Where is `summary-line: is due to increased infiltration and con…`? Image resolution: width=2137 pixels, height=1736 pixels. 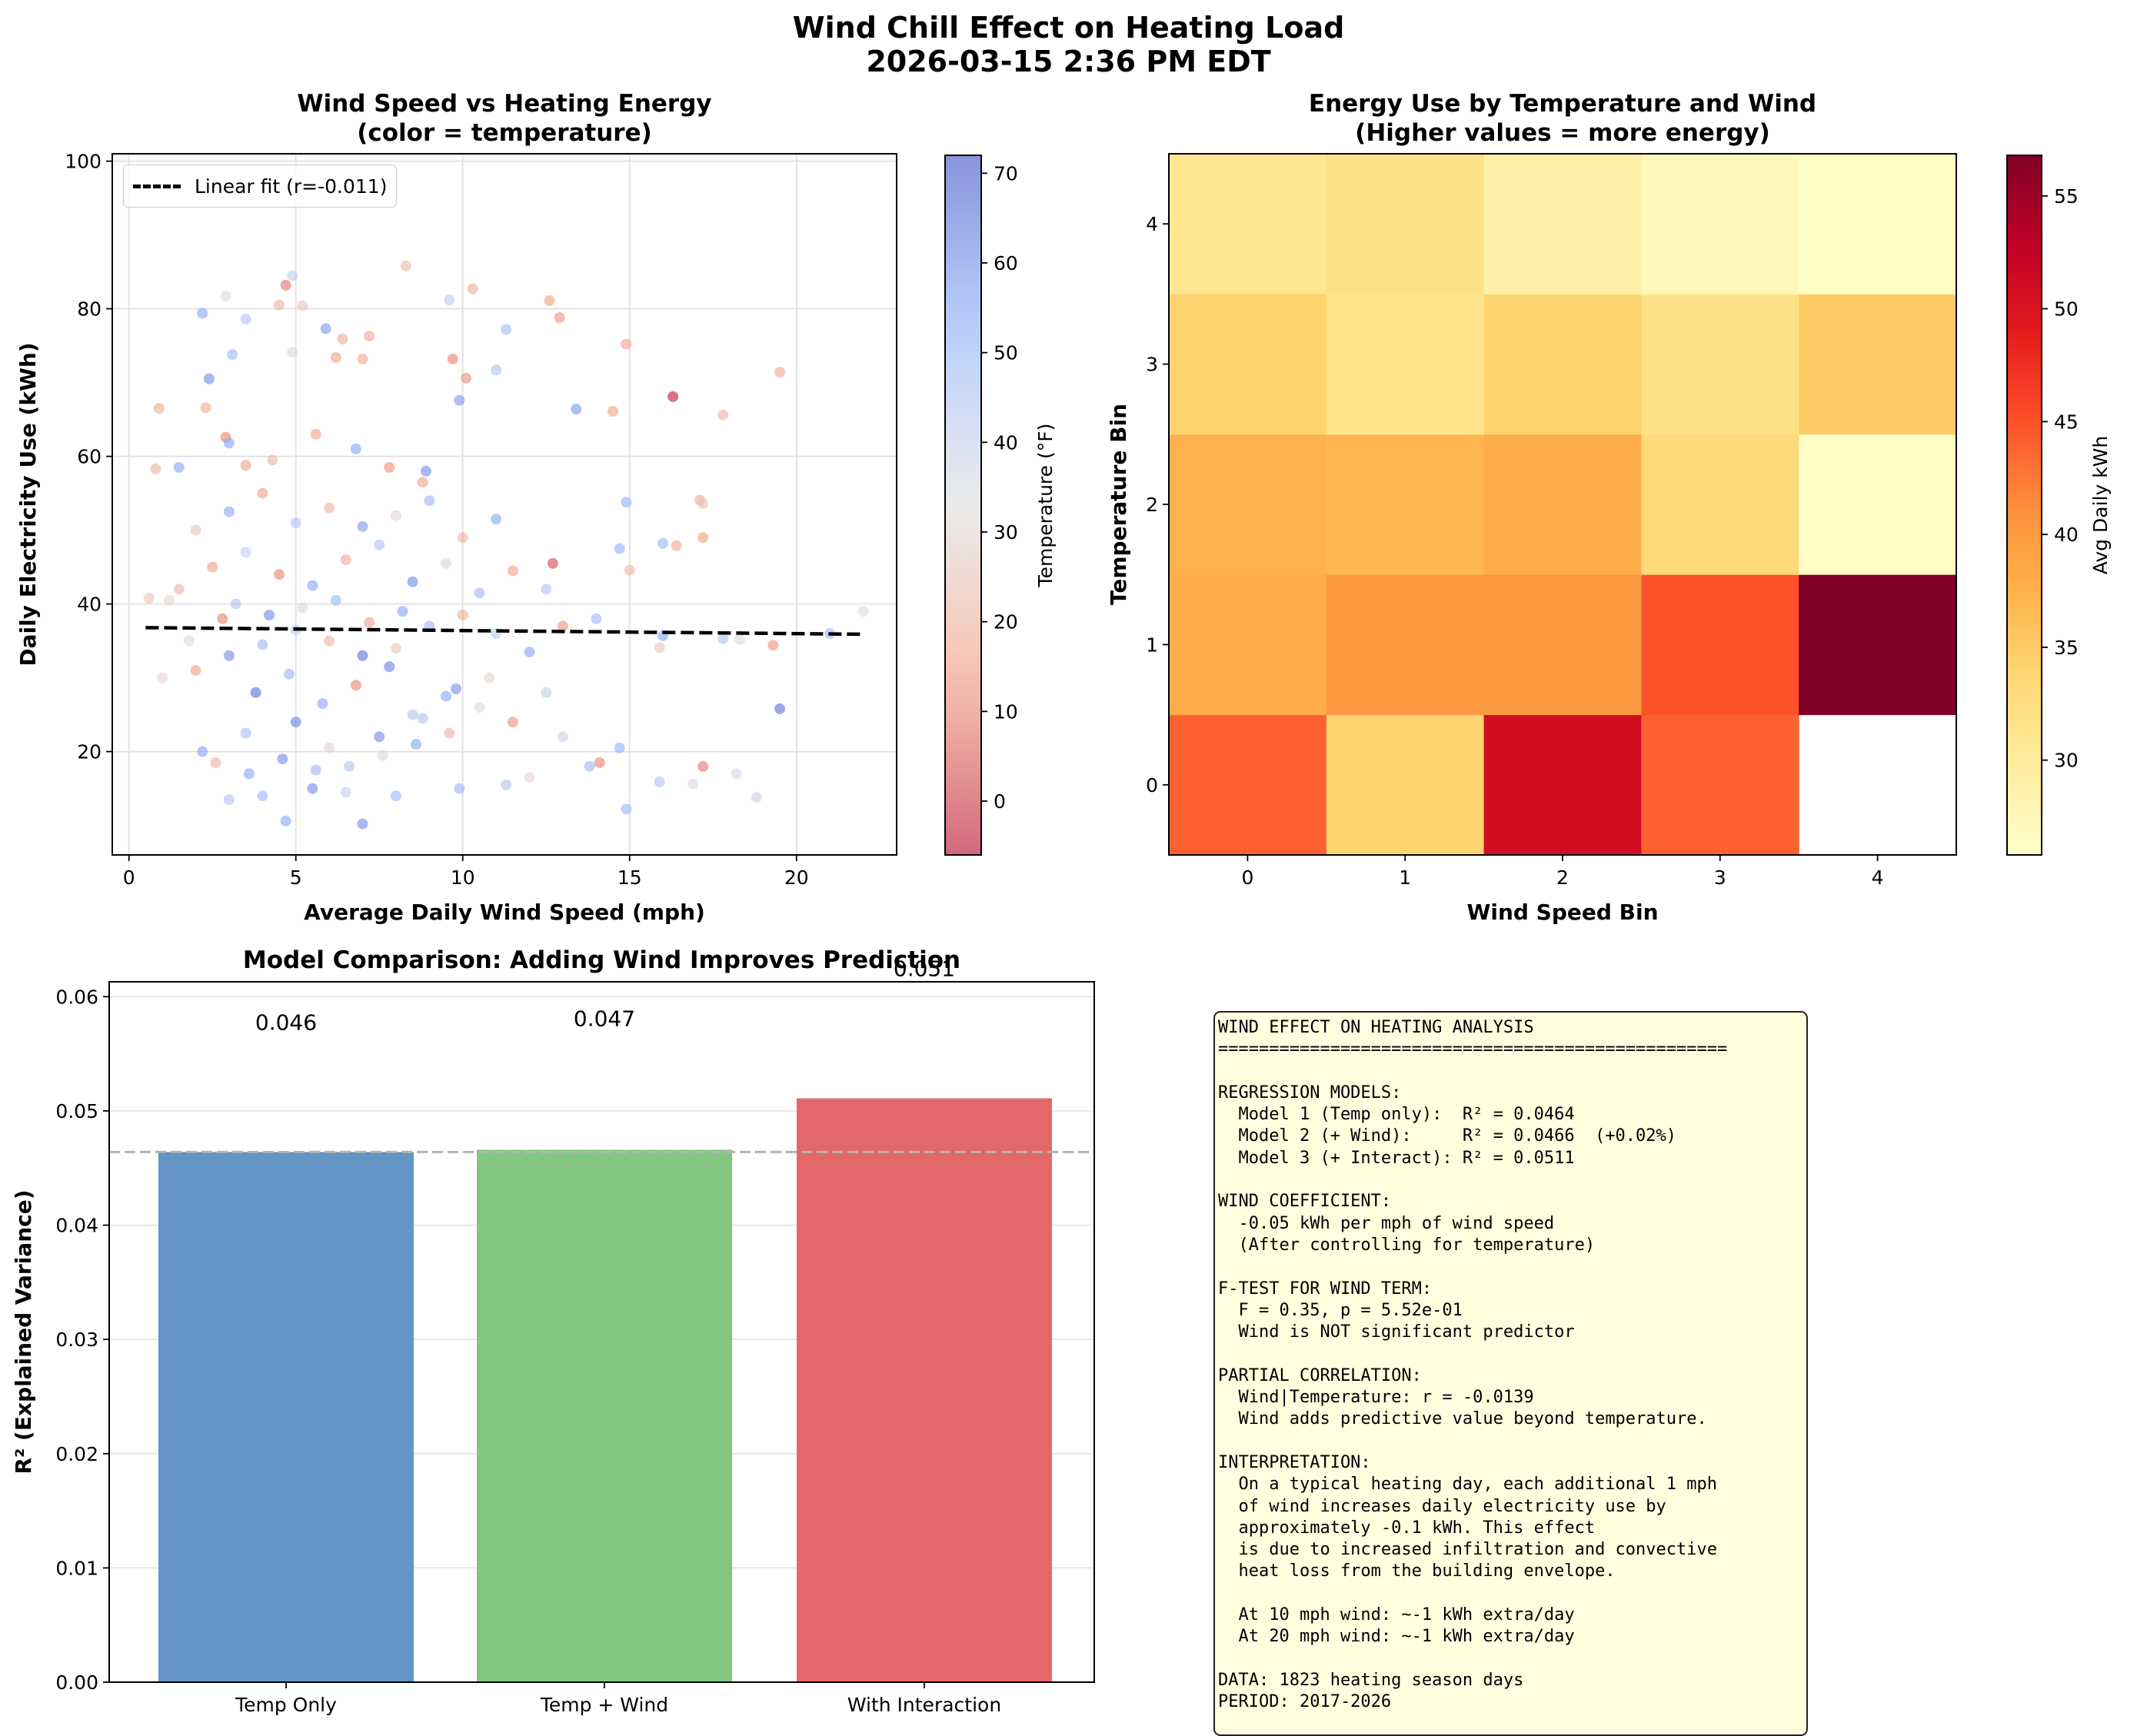 summary-line: is due to increased infiltration and con… is located at coordinates (1468, 1550).